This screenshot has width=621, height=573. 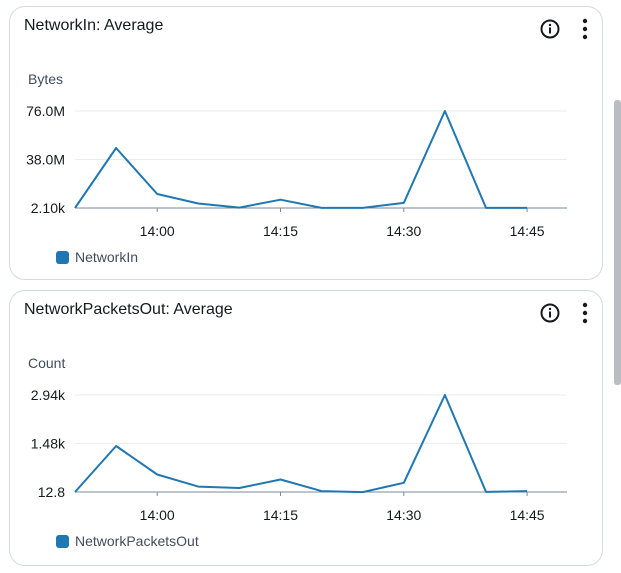 I want to click on legend-label: NetworkIn, so click(x=107, y=257).